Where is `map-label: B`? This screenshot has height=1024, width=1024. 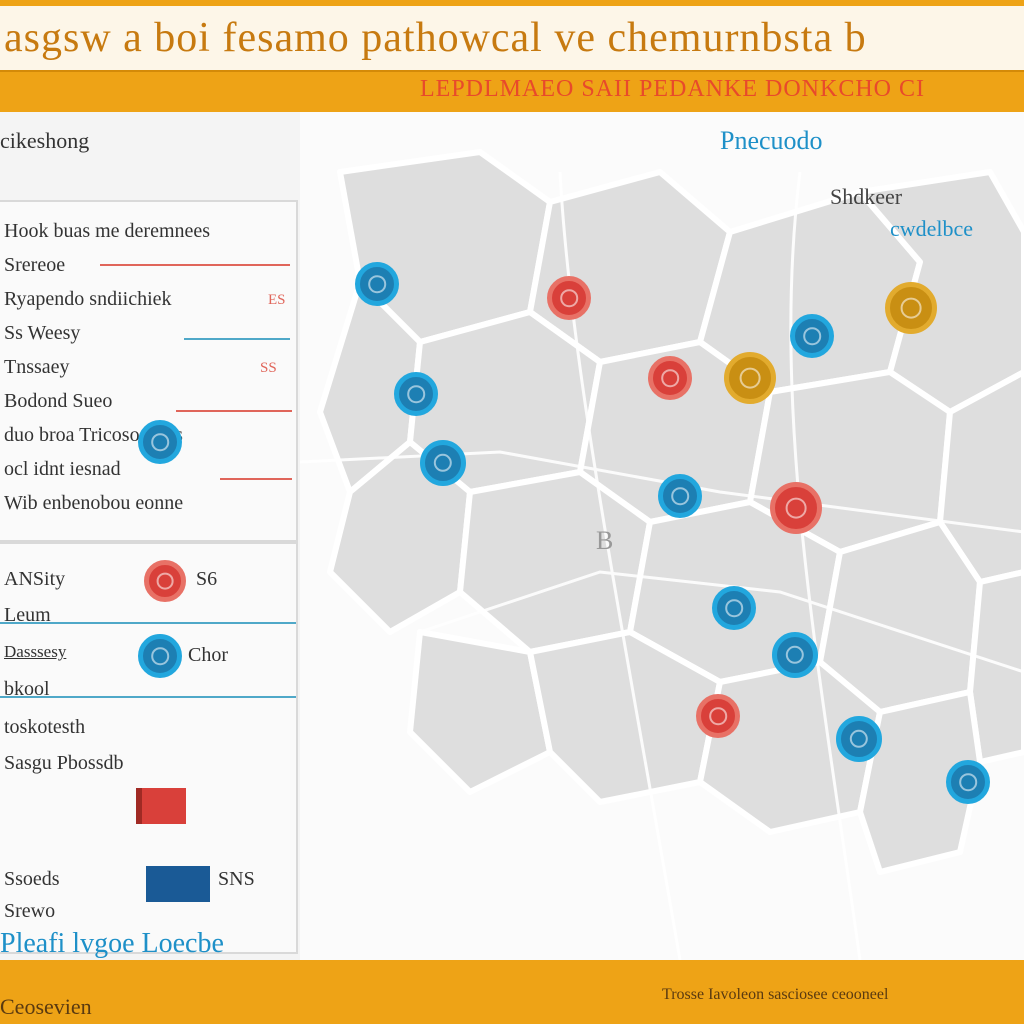 map-label: B is located at coordinates (605, 540).